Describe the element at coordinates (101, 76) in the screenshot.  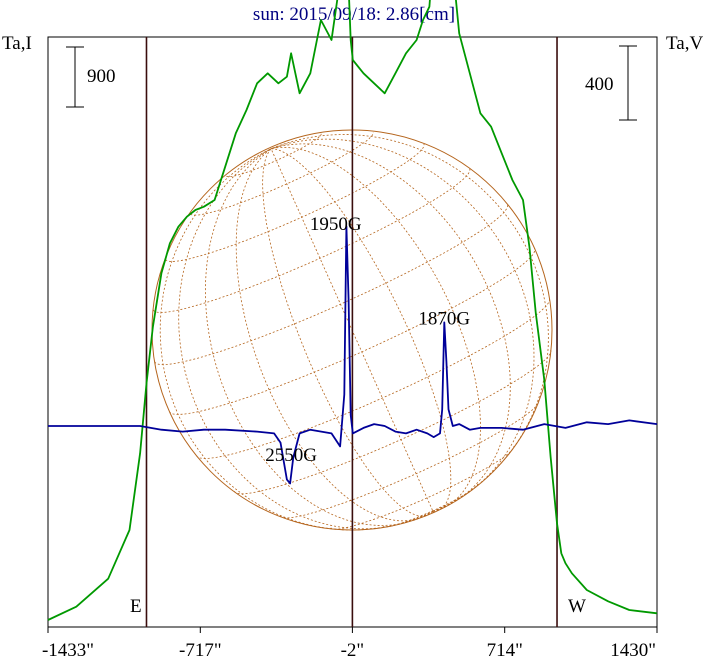
I see `scale-bar-left-label: 900` at that location.